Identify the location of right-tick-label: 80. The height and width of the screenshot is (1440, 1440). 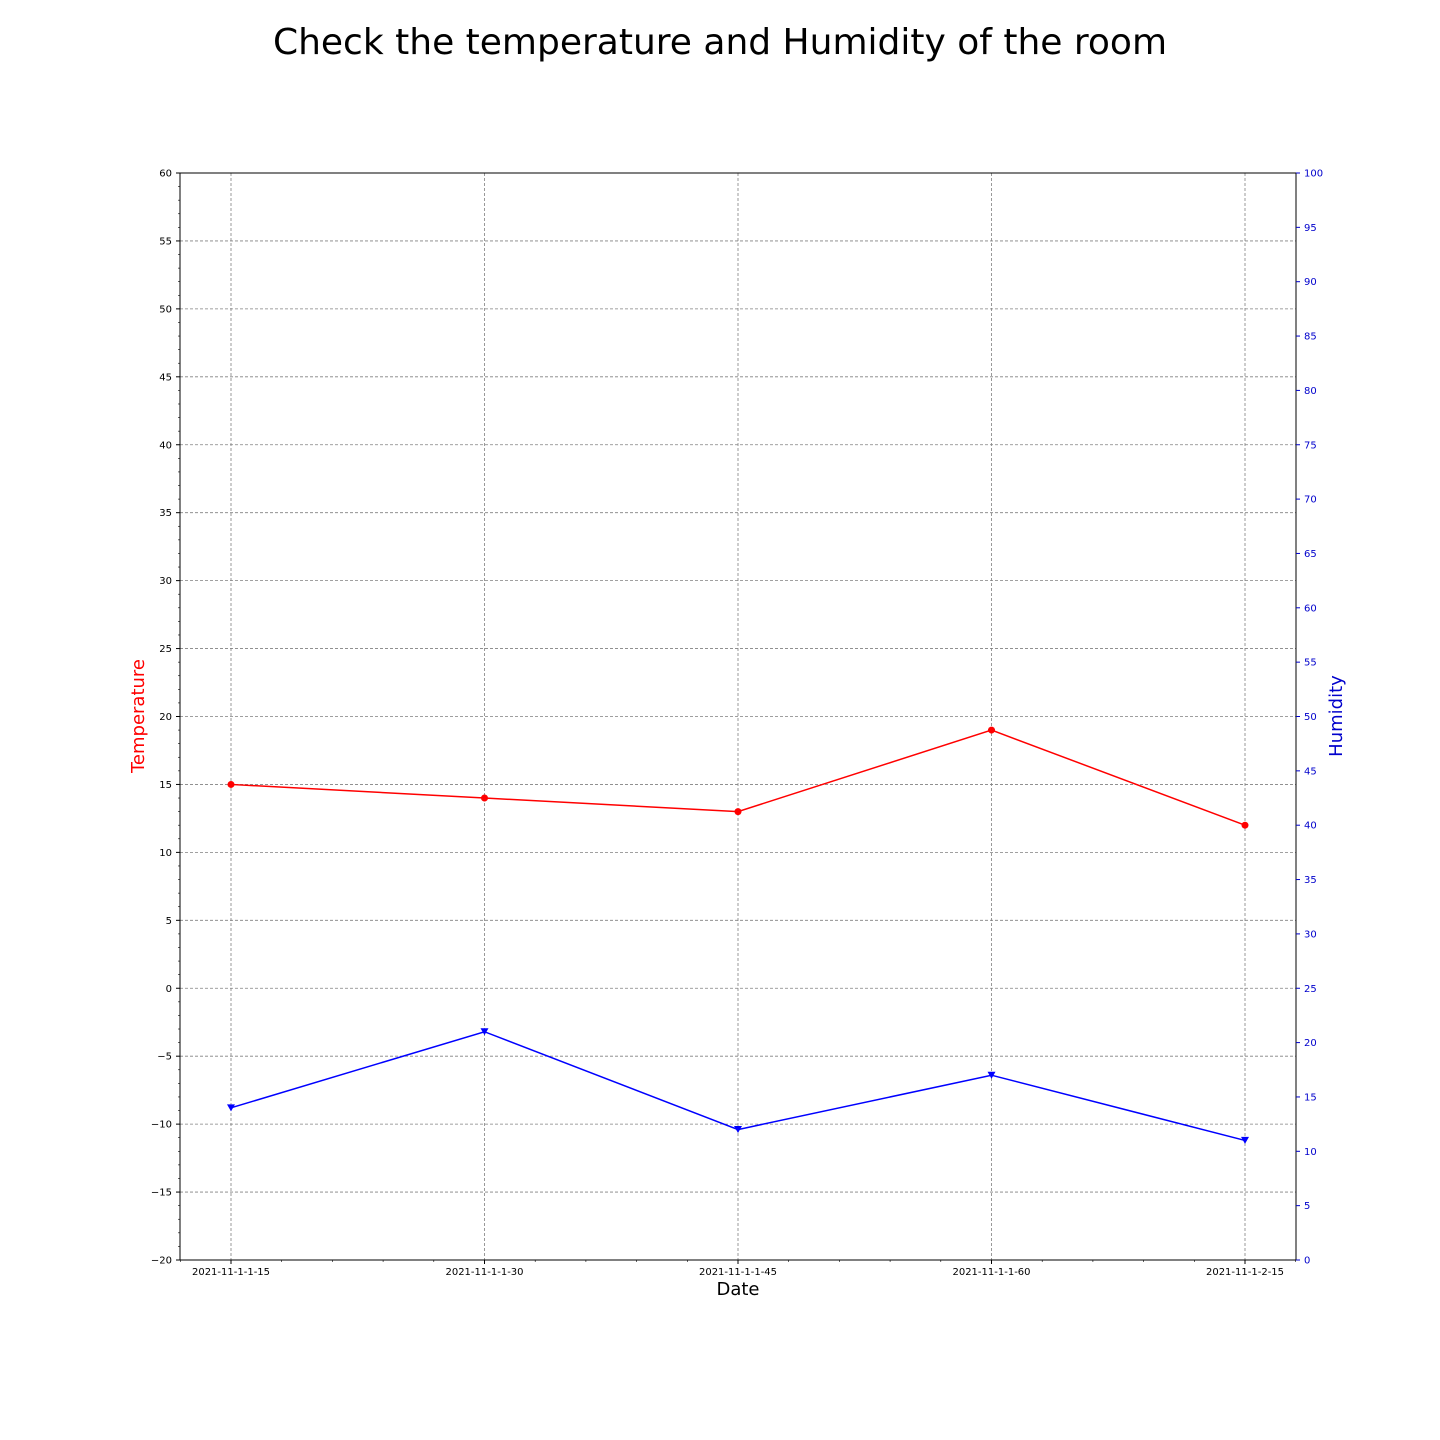
(1310, 391).